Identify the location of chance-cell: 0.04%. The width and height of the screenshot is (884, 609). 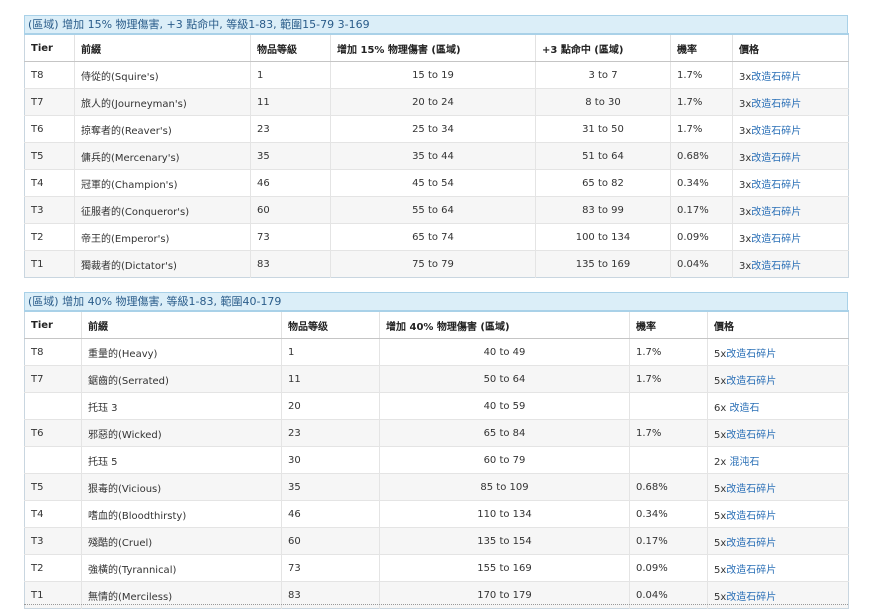
(701, 264).